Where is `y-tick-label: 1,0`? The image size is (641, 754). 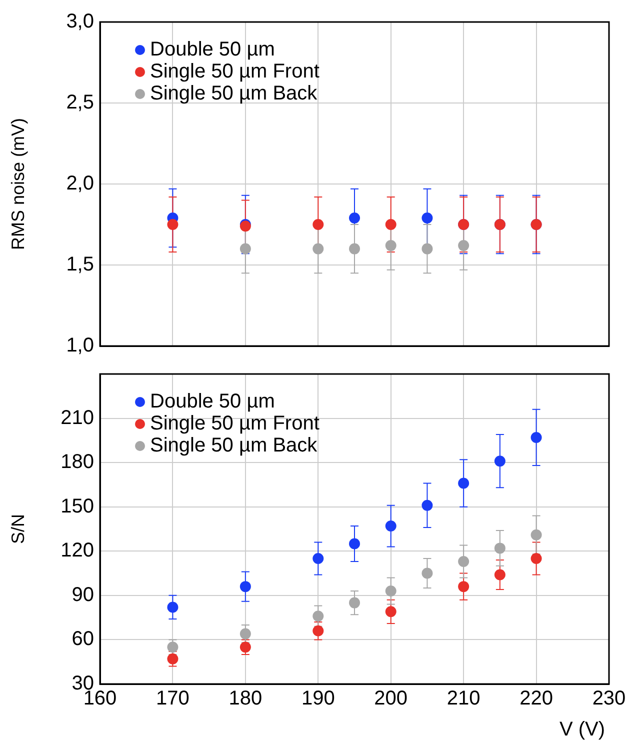
y-tick-label: 1,0 is located at coordinates (80, 345).